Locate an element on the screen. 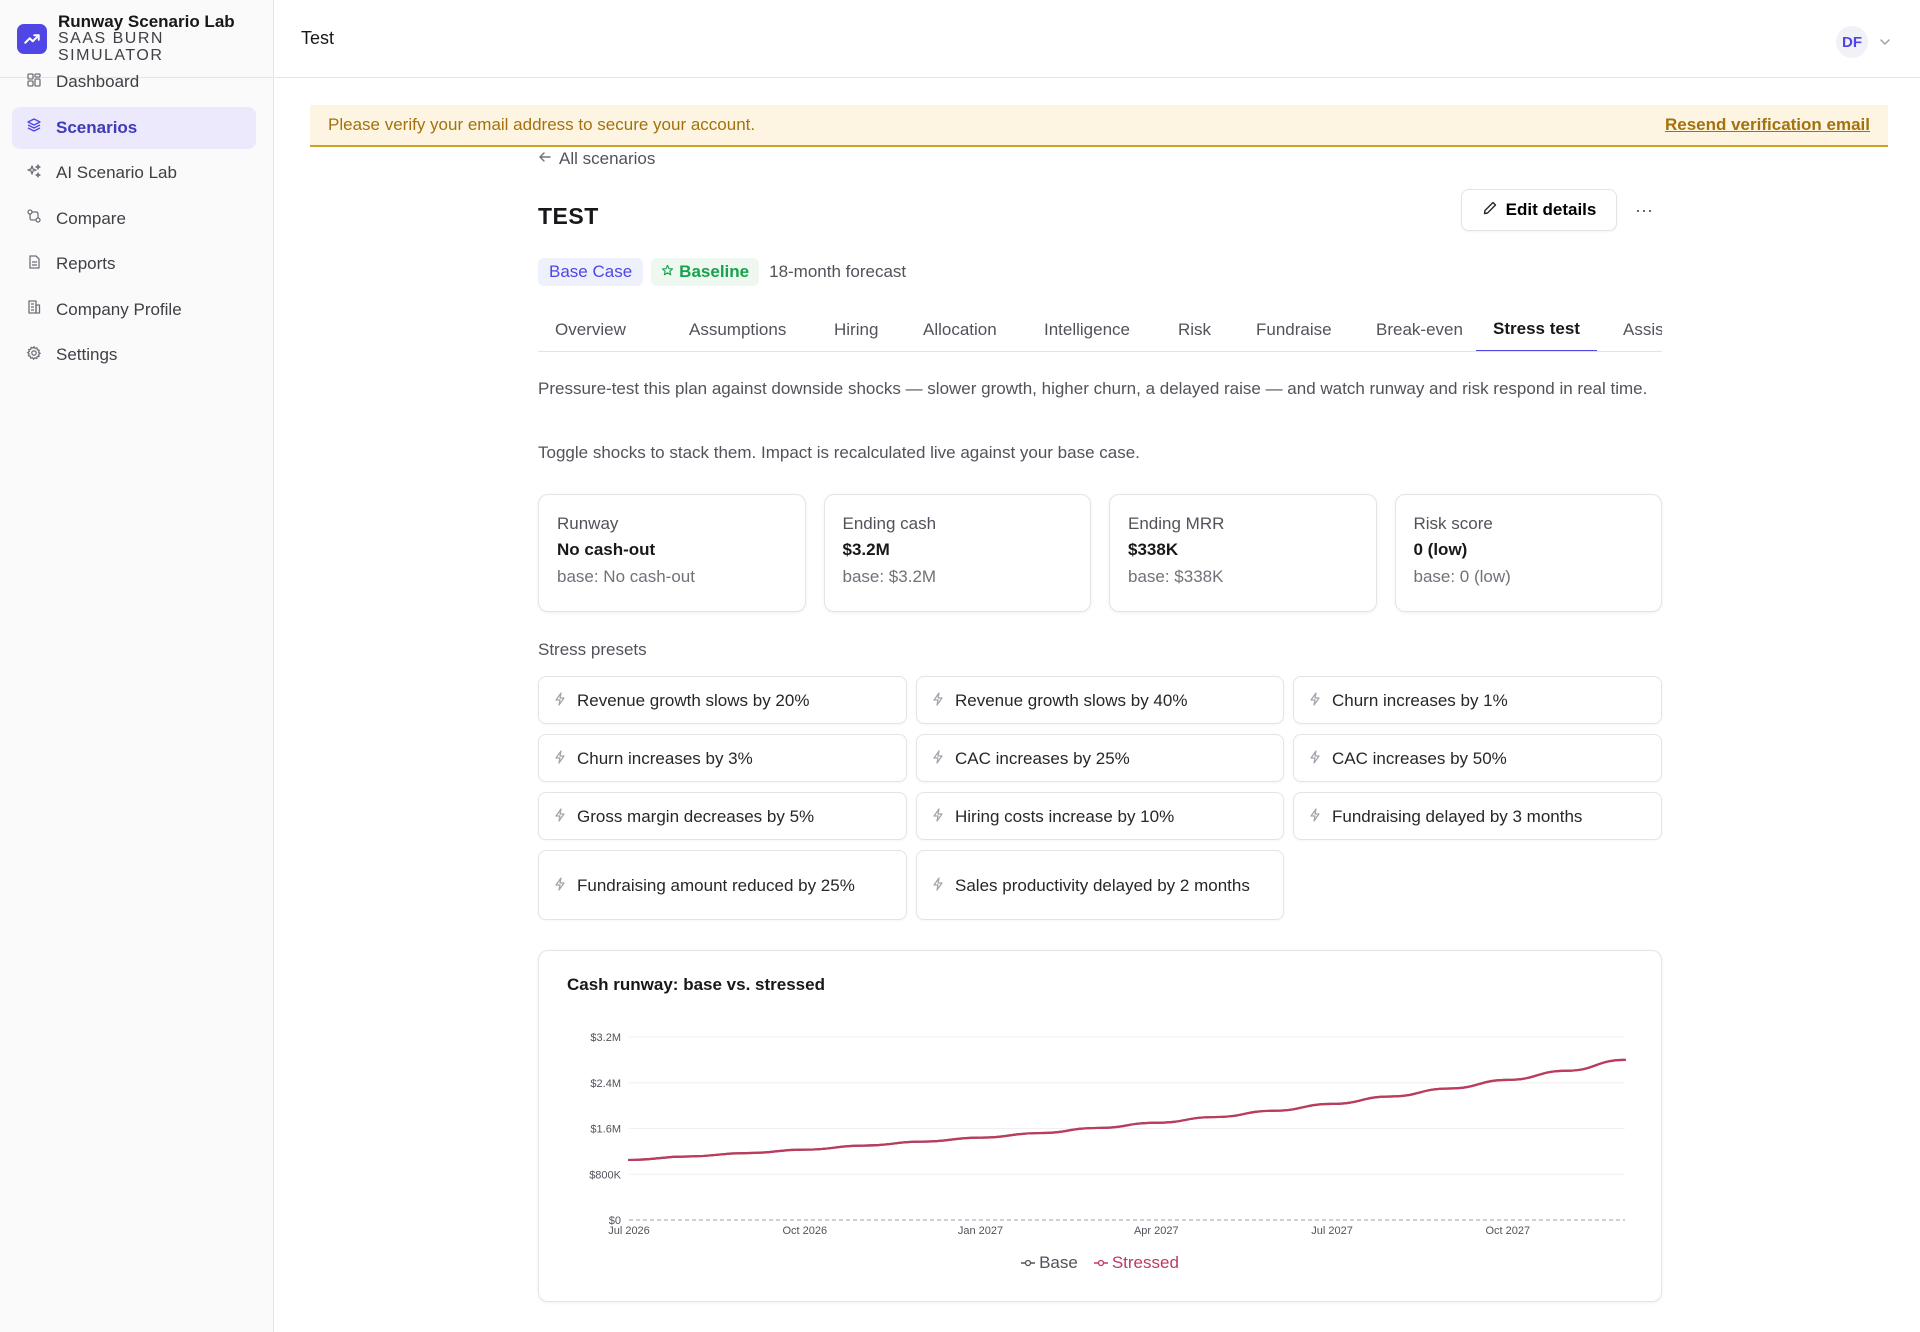  preset-label: Hiring costs increase by 10% is located at coordinates (1065, 816).